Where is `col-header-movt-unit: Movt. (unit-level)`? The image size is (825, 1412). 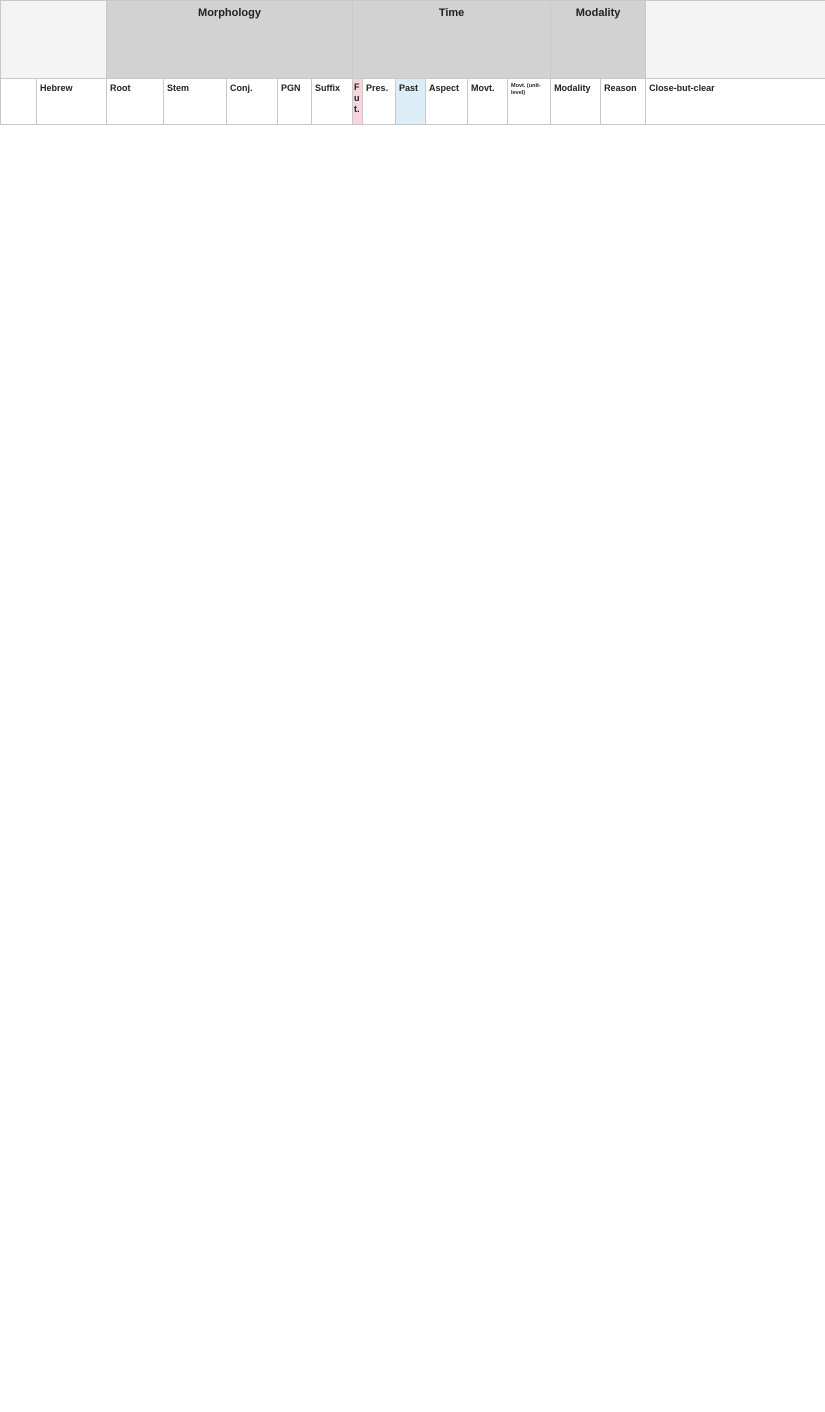
col-header-movt-unit: Movt. (unit-level) is located at coordinates (529, 101).